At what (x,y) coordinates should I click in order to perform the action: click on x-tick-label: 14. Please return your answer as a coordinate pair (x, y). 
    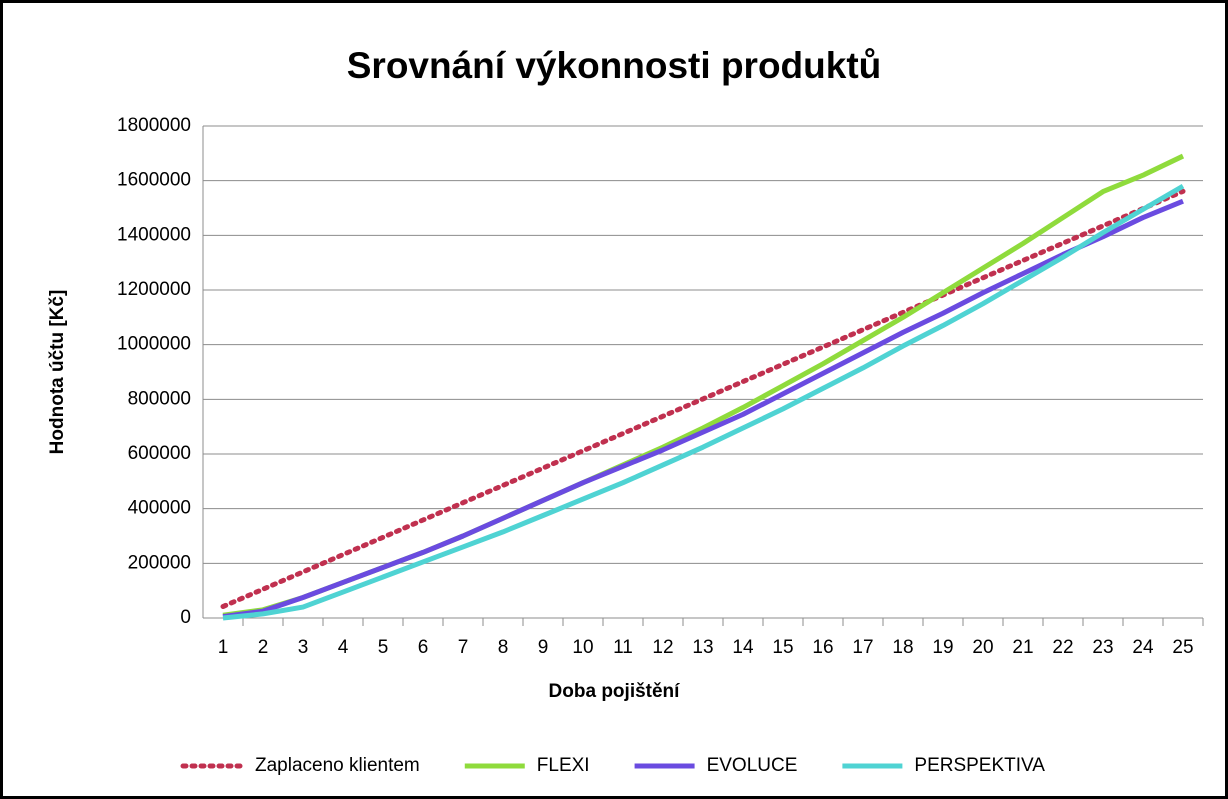
    Looking at the image, I should click on (743, 647).